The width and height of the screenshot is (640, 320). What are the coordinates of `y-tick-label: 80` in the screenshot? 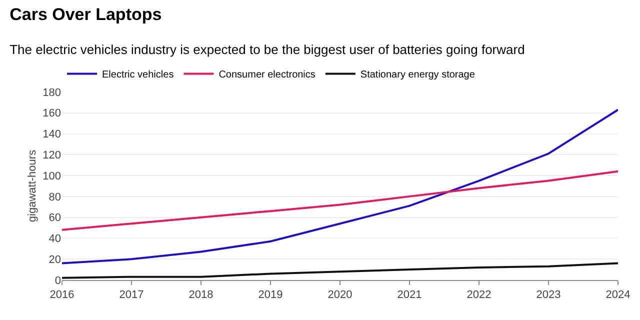 It's located at (54, 197).